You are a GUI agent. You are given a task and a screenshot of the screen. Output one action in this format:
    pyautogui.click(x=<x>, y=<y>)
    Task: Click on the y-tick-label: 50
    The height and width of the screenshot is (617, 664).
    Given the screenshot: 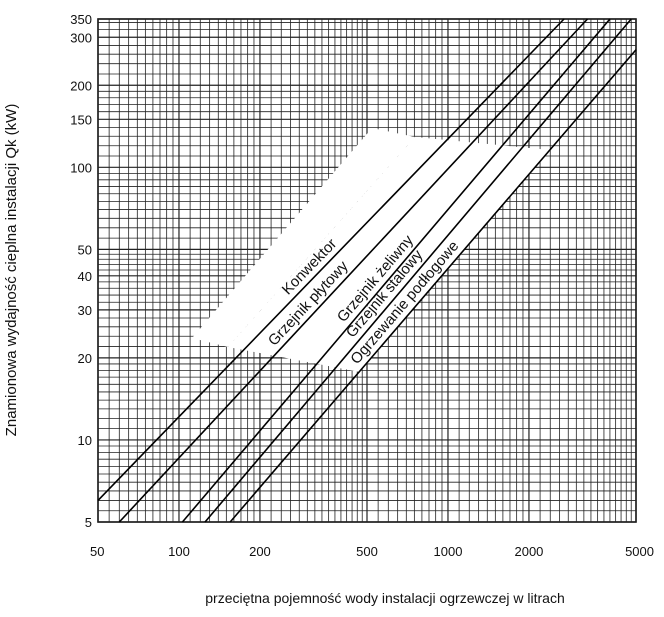 What is the action you would take?
    pyautogui.click(x=85, y=249)
    